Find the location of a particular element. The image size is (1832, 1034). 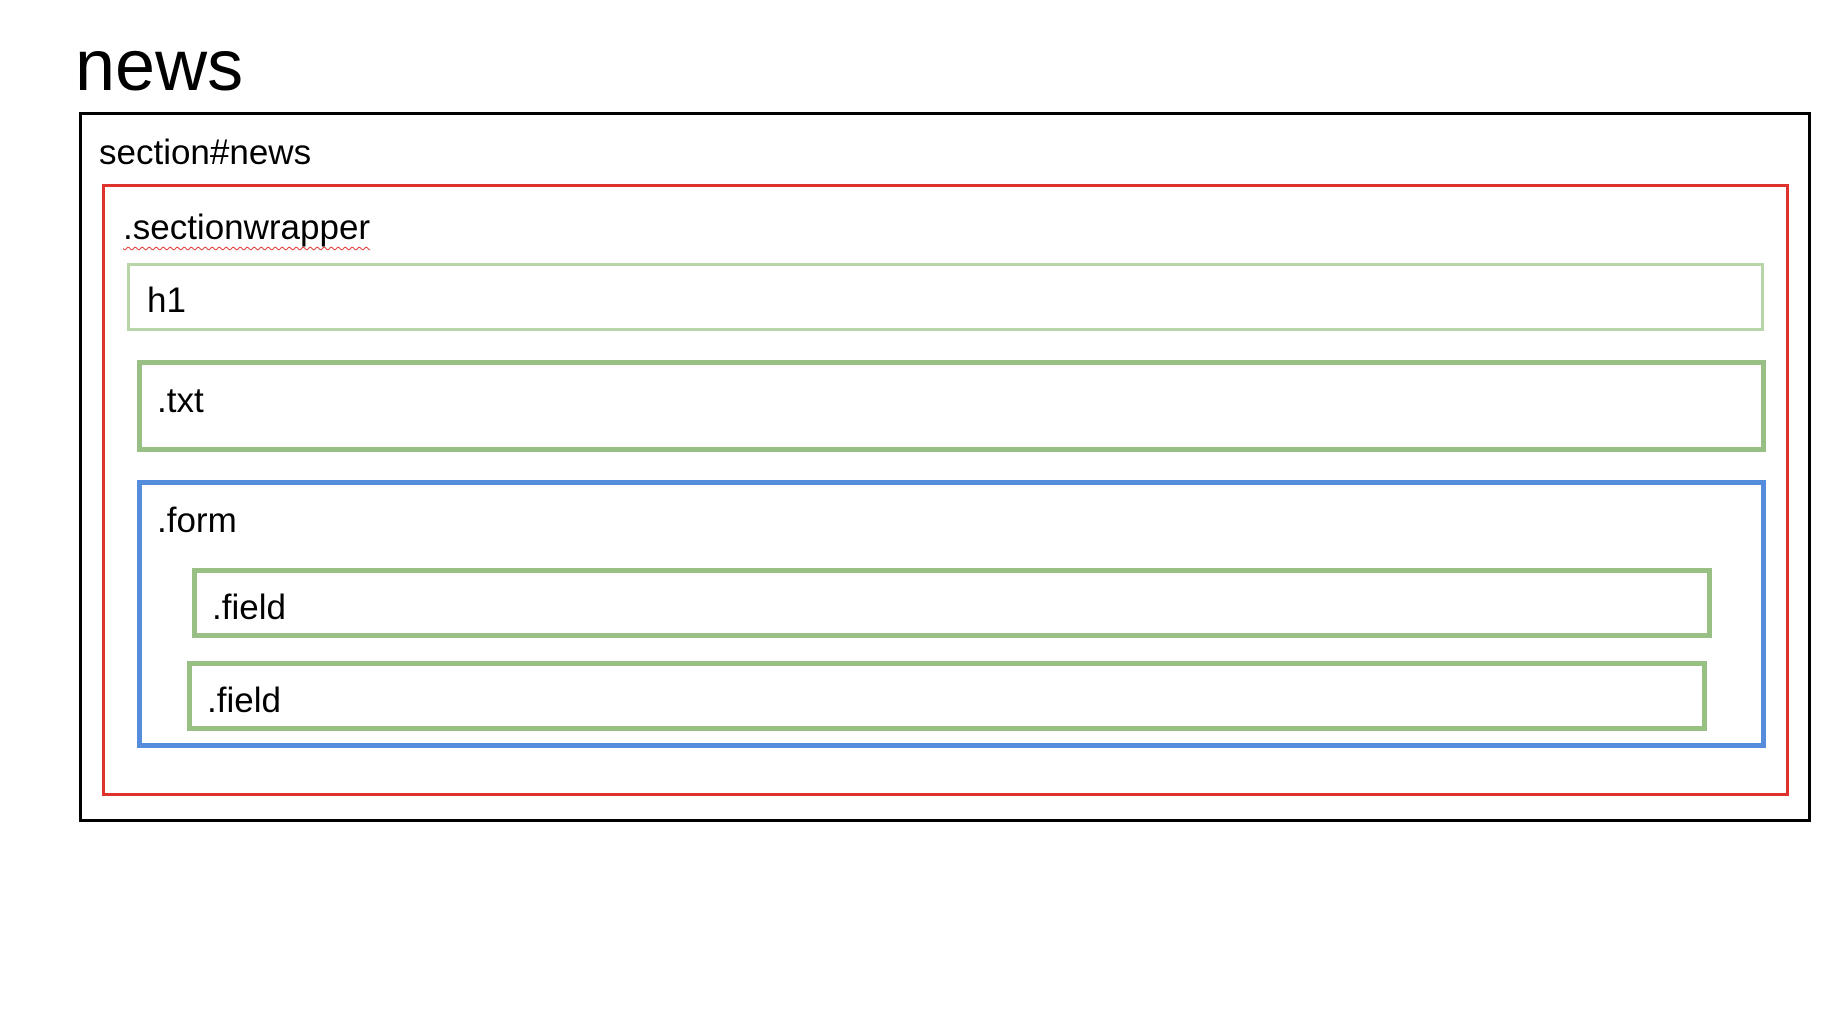

section-news-label: section#news is located at coordinates (205, 152).